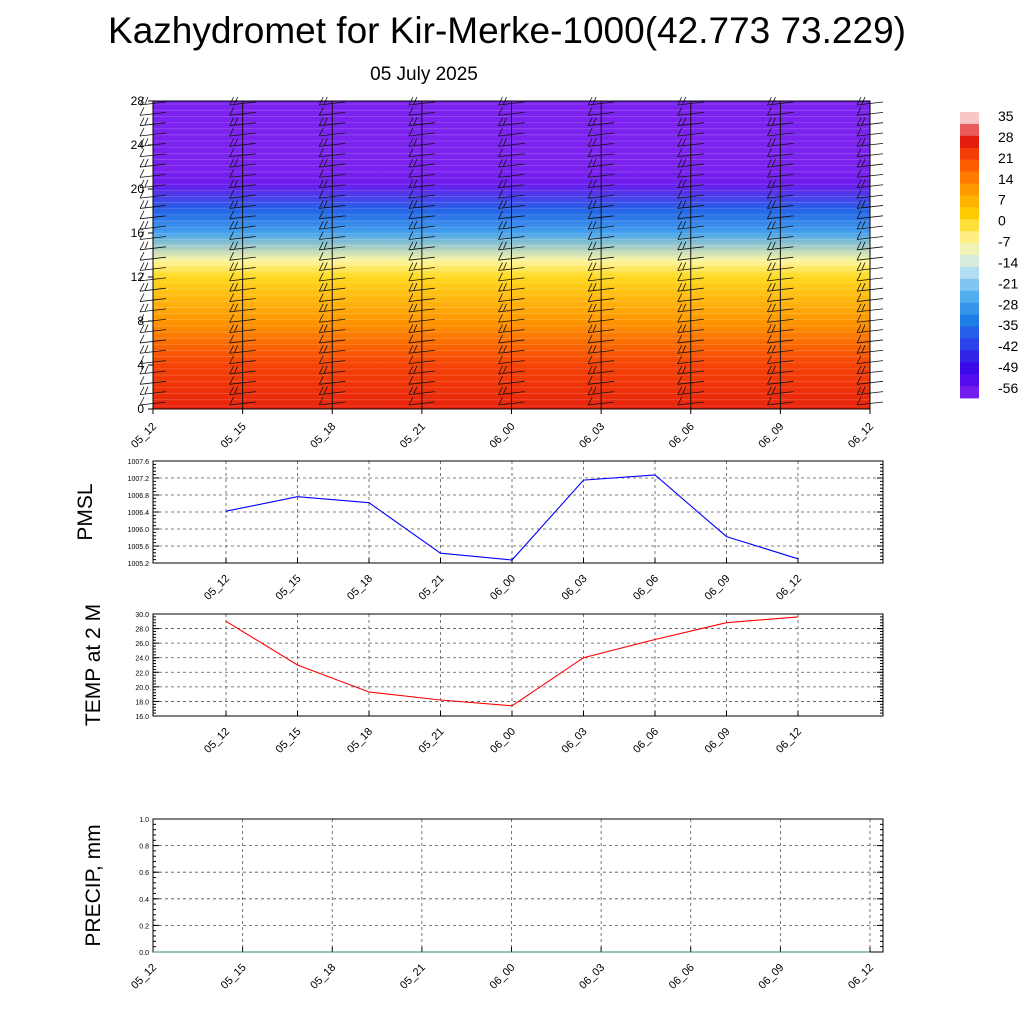 The width and height of the screenshot is (1024, 1024). What do you see at coordinates (140, 365) in the screenshot?
I see `heatmap-y-tick-label: 4` at bounding box center [140, 365].